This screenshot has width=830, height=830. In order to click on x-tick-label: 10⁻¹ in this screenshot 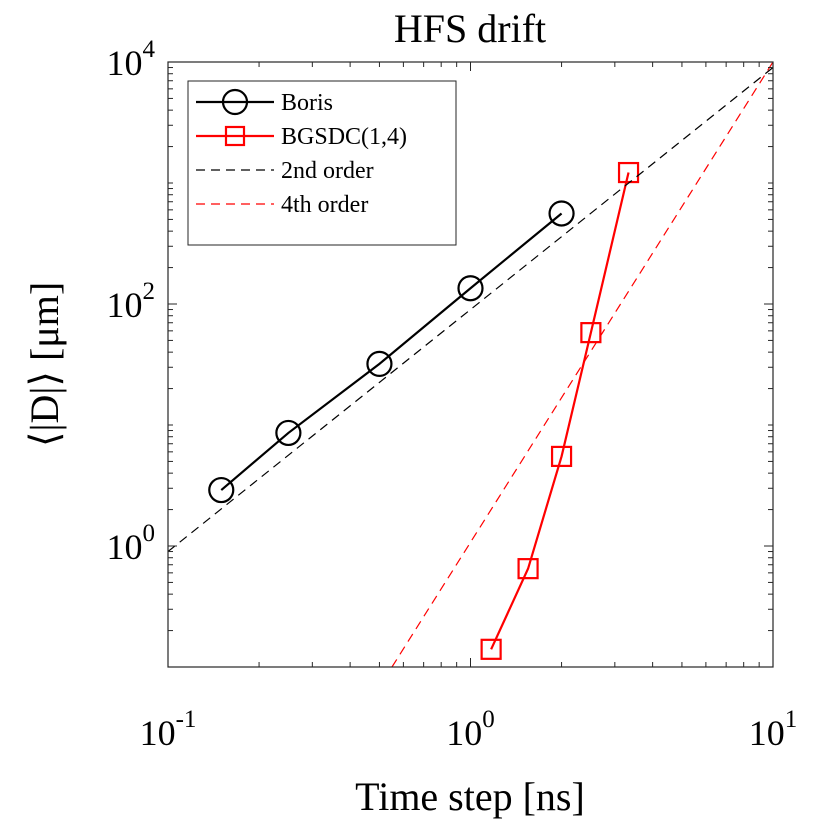, I will do `click(168, 729)`.